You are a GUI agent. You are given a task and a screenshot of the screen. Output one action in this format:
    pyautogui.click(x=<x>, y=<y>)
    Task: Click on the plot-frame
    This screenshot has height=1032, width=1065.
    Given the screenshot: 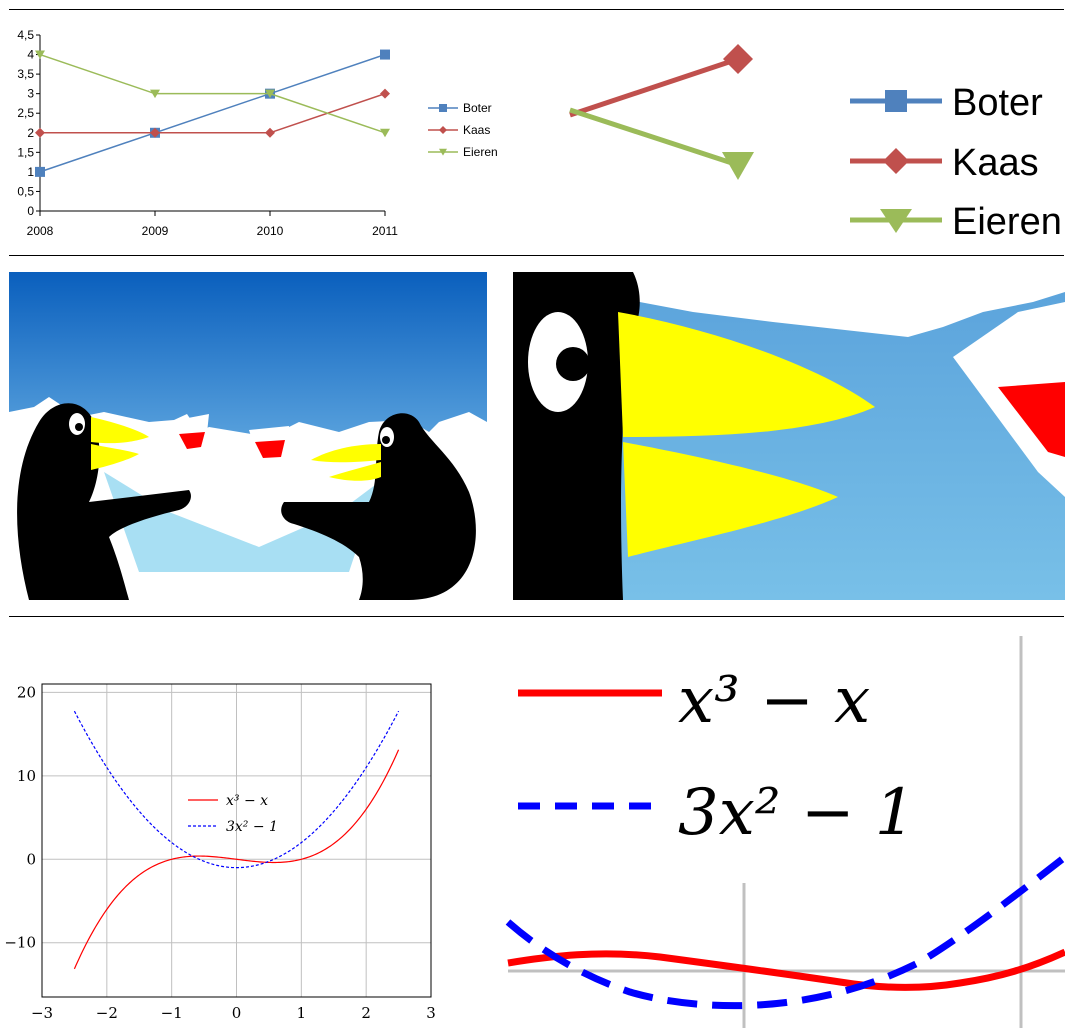 What is the action you would take?
    pyautogui.click(x=236, y=840)
    